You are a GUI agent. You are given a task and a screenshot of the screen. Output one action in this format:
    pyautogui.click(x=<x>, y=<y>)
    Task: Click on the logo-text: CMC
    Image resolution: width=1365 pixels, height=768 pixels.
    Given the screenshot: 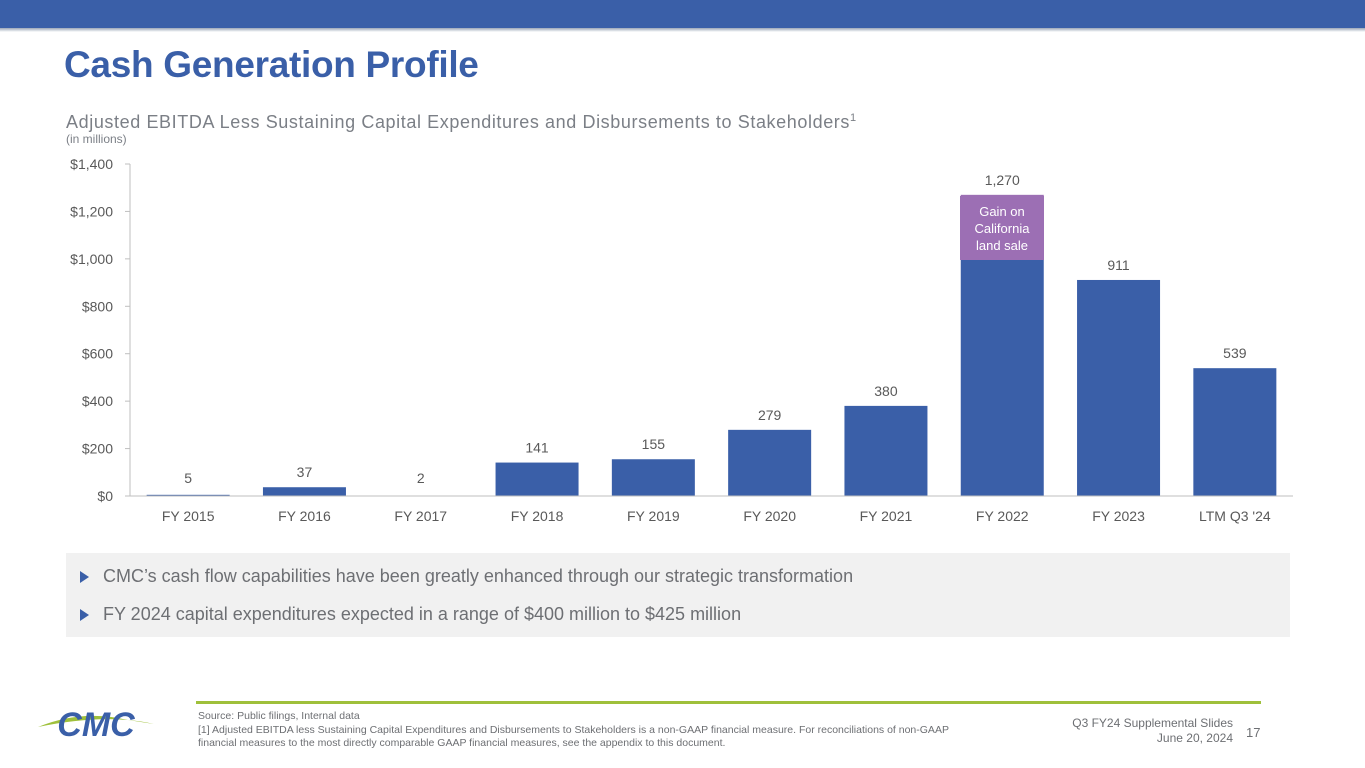 What is the action you would take?
    pyautogui.click(x=96, y=724)
    